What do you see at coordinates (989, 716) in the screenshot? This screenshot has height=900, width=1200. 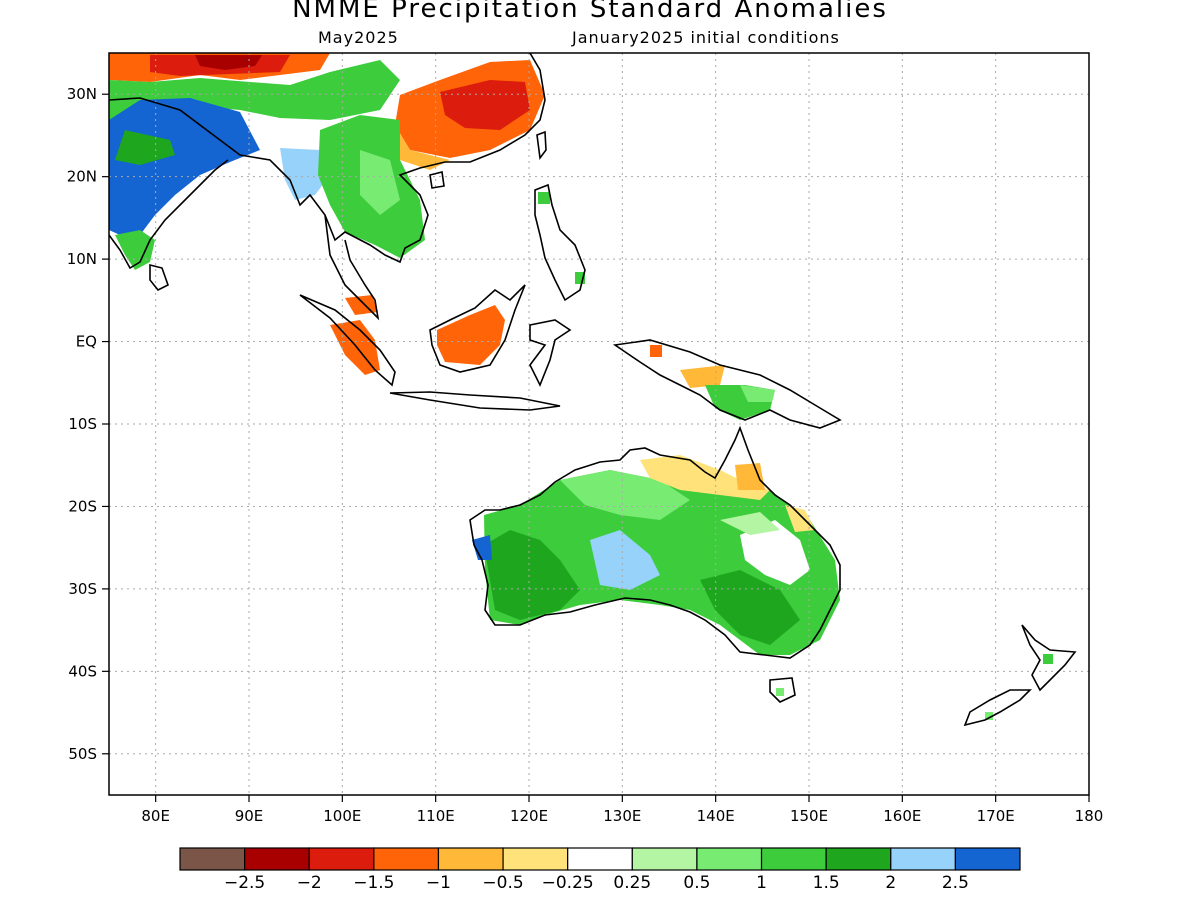 I see `shade-nz-south` at bounding box center [989, 716].